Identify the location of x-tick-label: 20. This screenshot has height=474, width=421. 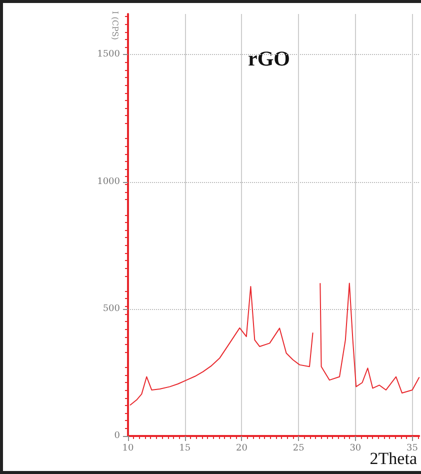
(242, 449).